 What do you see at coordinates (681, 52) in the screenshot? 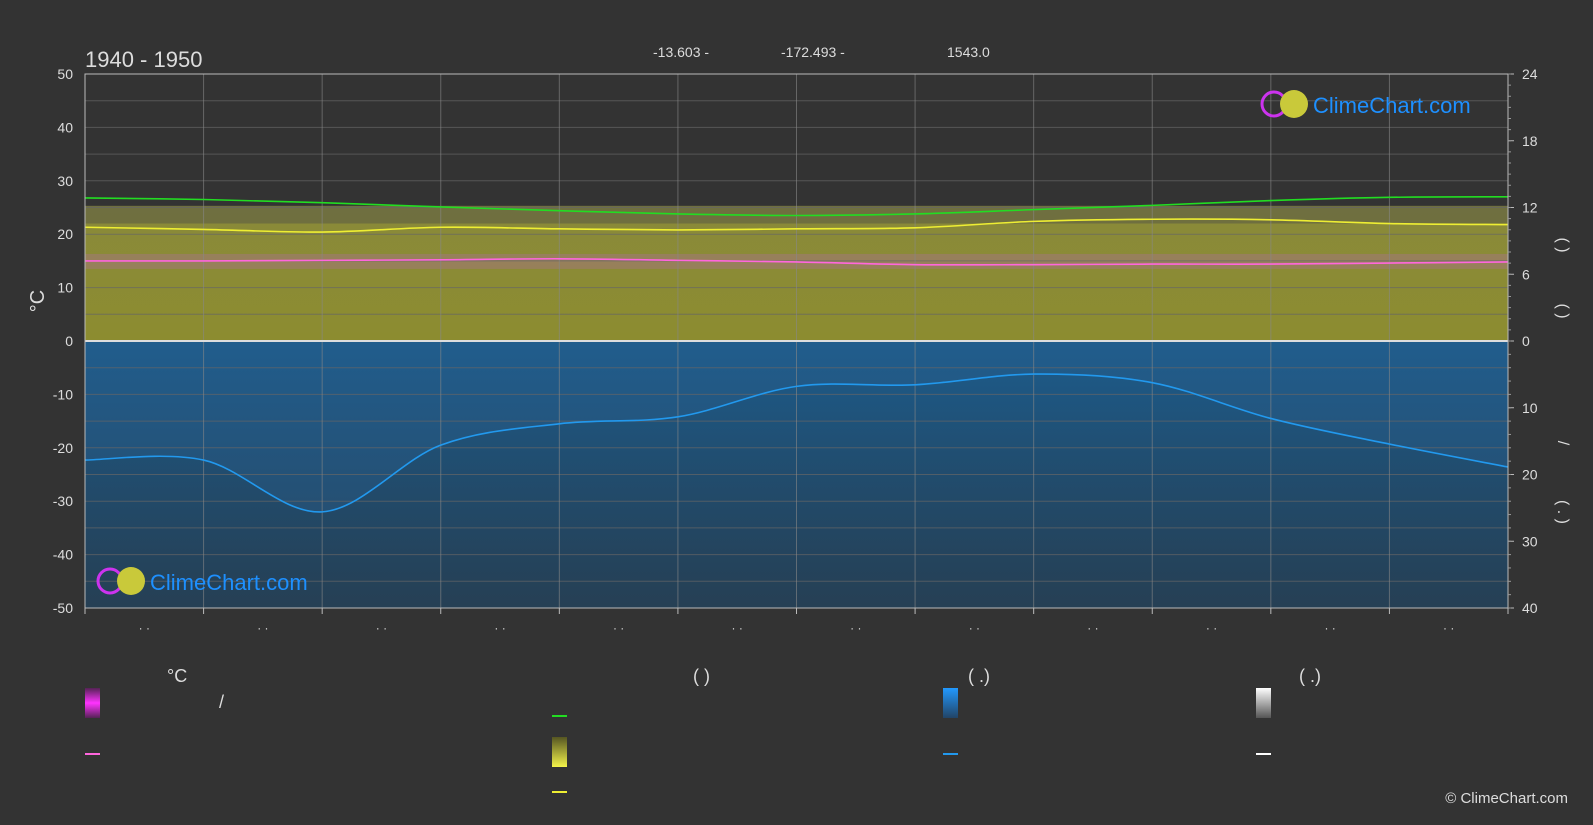
I see `subtitle-latitude: -13.603 -` at bounding box center [681, 52].